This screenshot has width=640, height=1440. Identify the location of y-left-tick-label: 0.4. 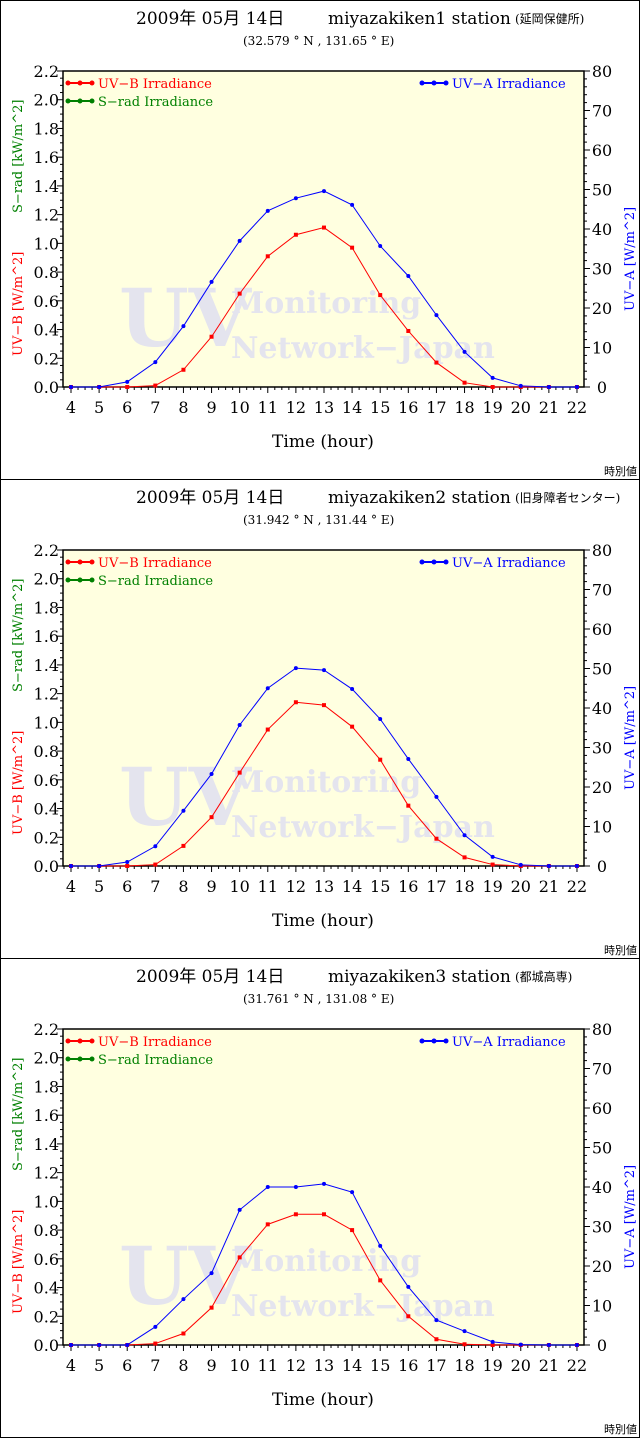
(46, 809).